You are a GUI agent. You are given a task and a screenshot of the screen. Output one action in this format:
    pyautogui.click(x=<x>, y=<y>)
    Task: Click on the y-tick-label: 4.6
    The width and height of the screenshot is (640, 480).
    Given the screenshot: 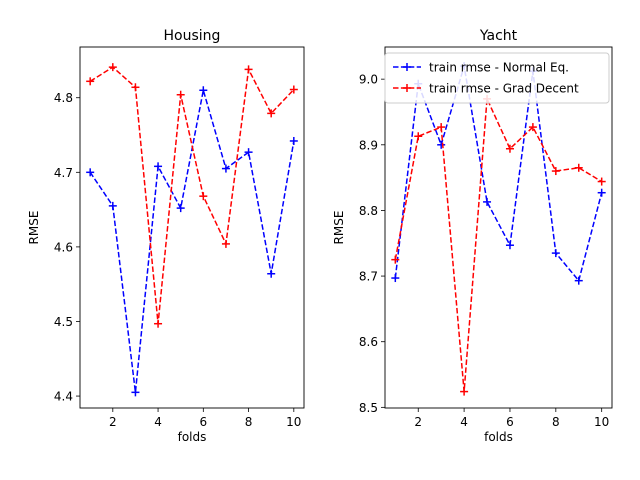 What is the action you would take?
    pyautogui.click(x=63, y=247)
    